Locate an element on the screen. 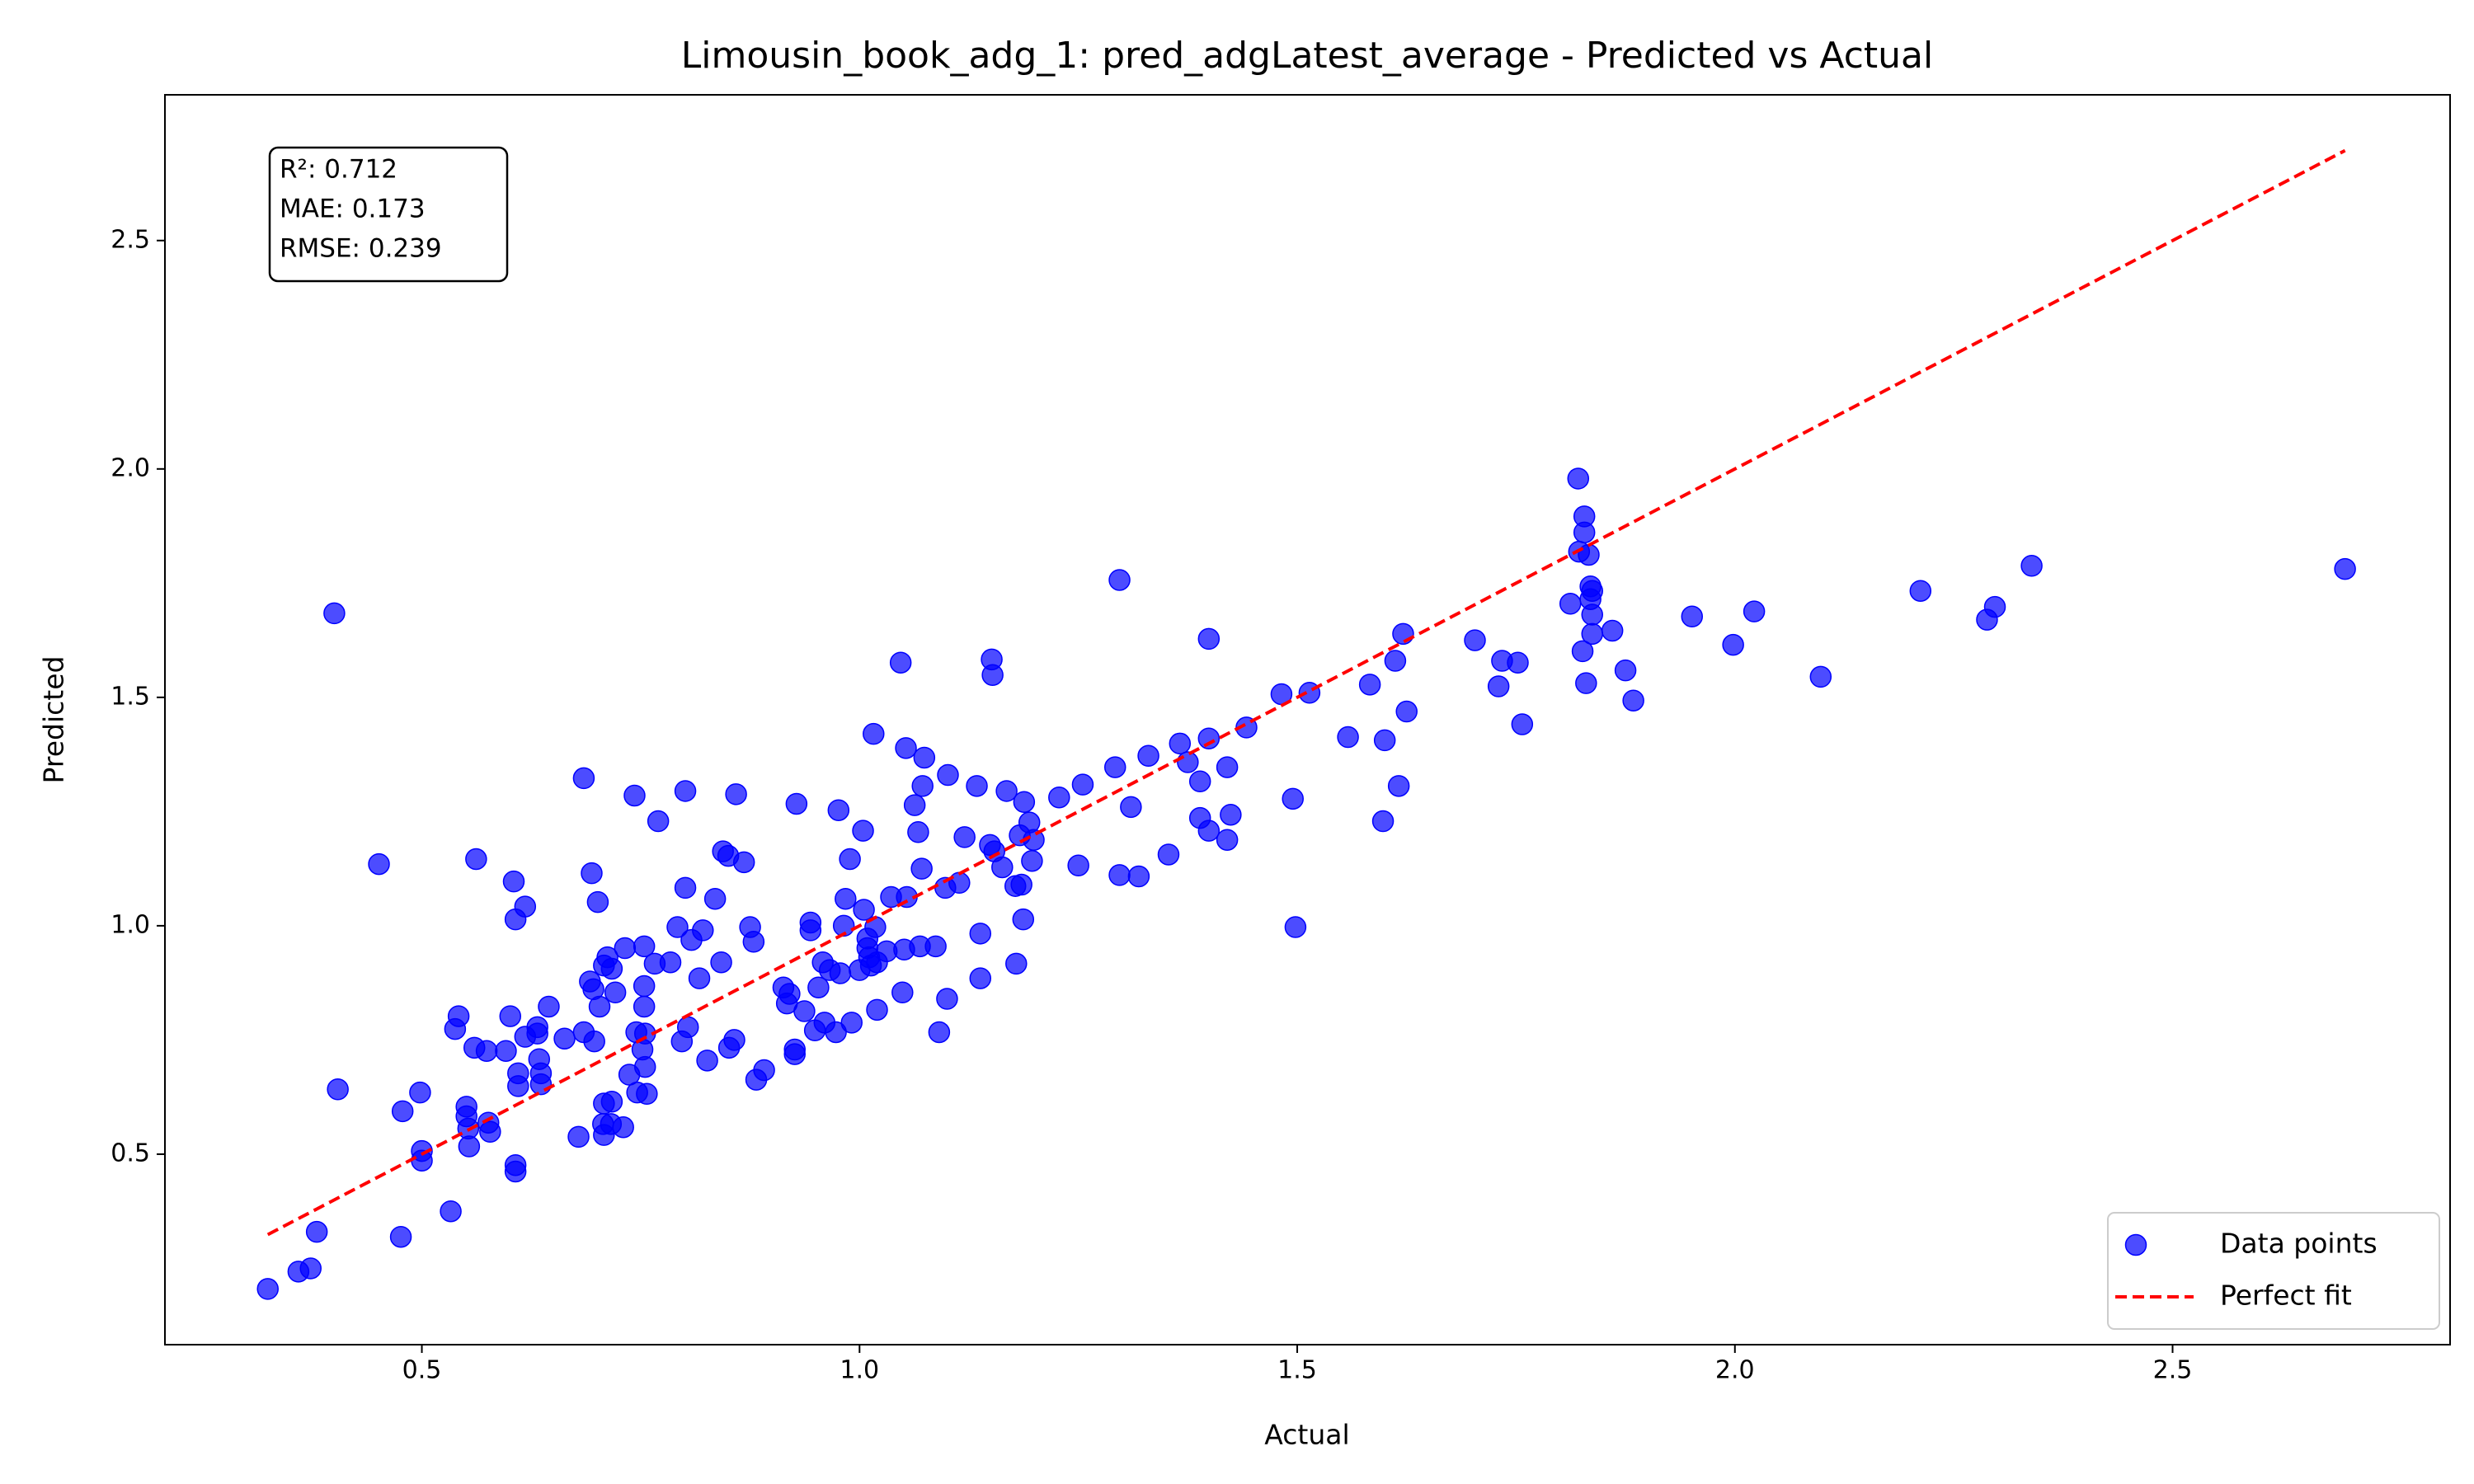 The width and height of the screenshot is (2474, 1484). stats-text: MAE: 0.173 is located at coordinates (353, 209).